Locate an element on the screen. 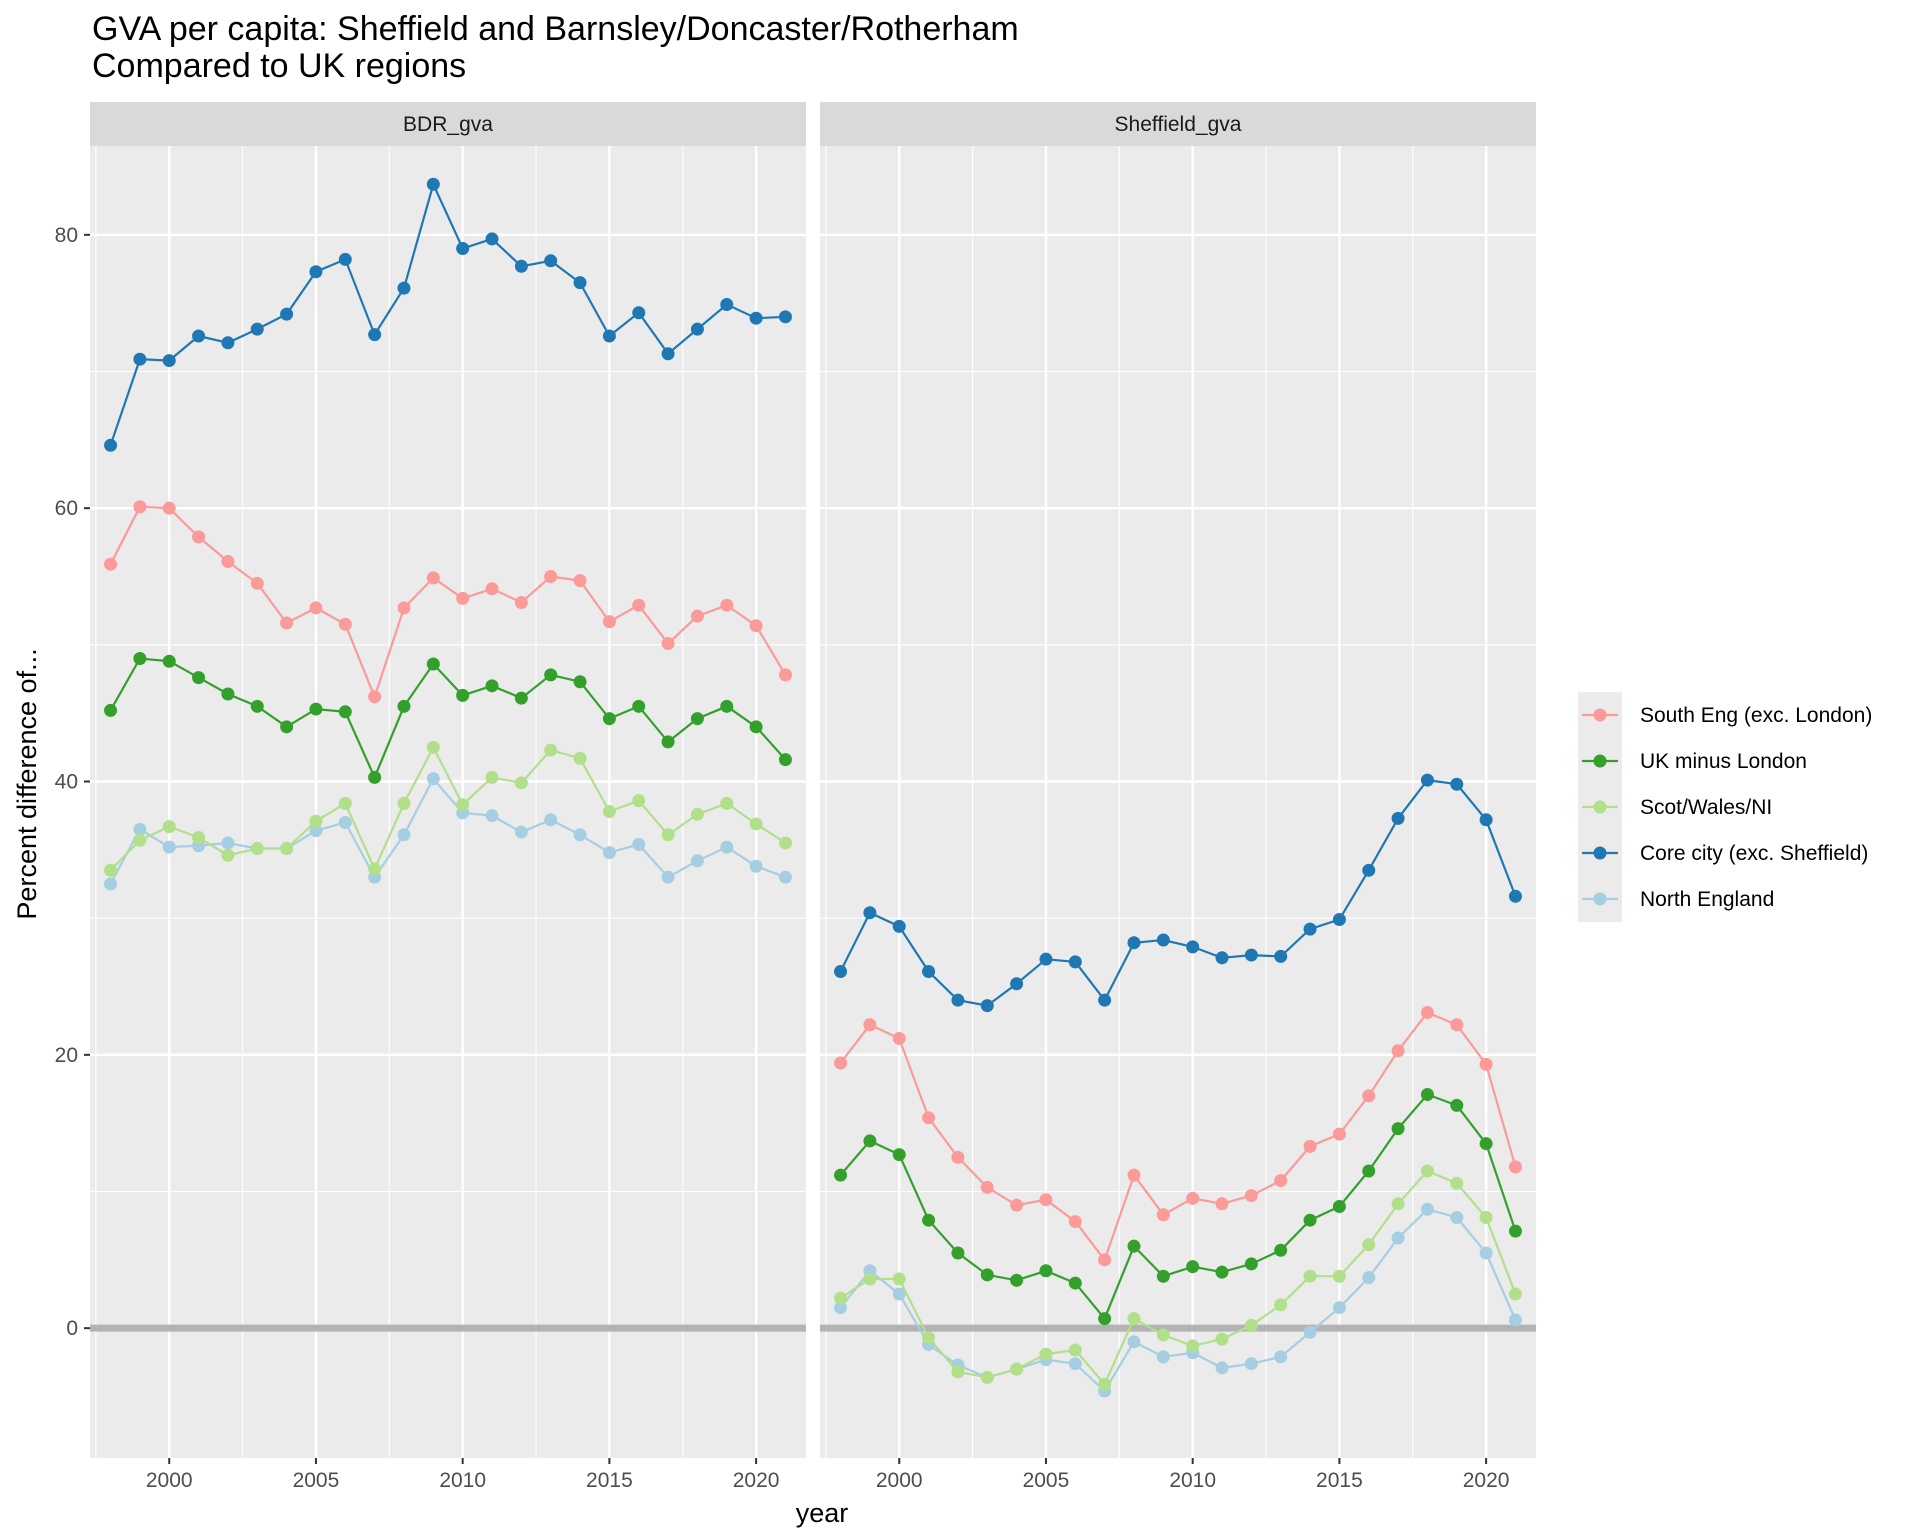  chart-subtitle: Compared to UK regions is located at coordinates (279, 66).